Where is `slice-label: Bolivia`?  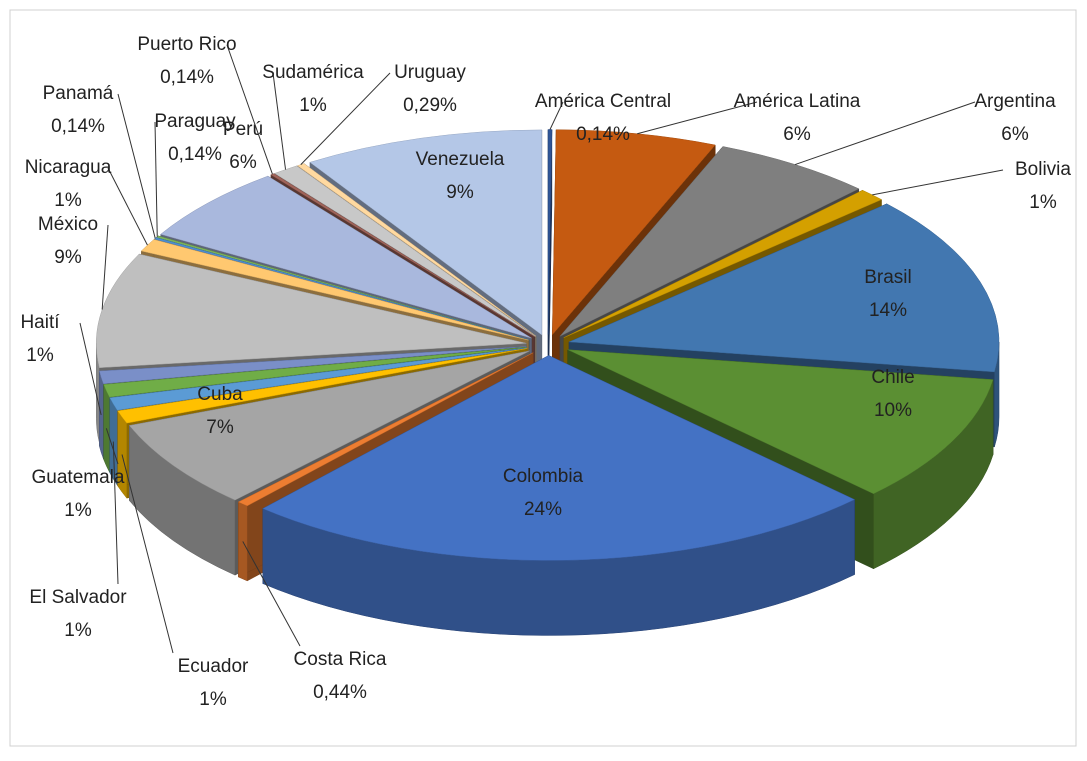 slice-label: Bolivia is located at coordinates (1043, 169).